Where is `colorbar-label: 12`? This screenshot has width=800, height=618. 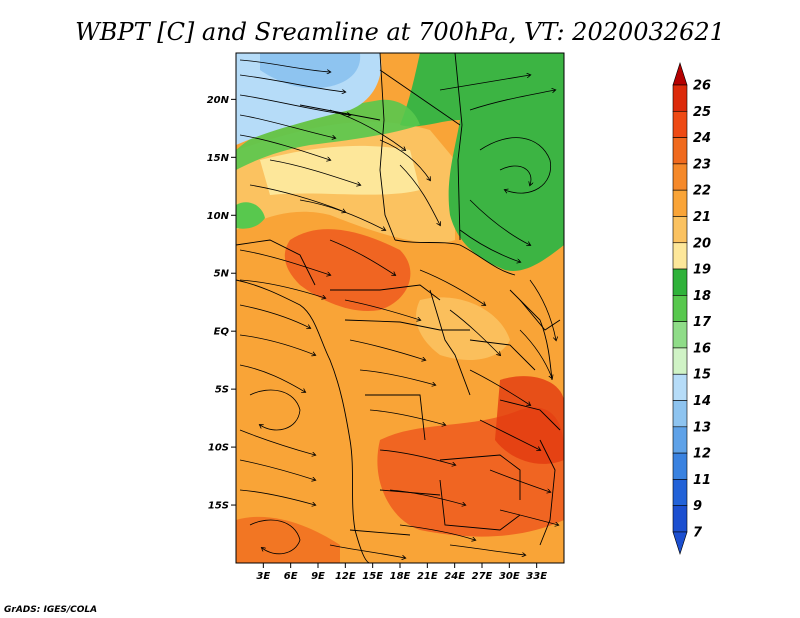 colorbar-label: 12 is located at coordinates (702, 454).